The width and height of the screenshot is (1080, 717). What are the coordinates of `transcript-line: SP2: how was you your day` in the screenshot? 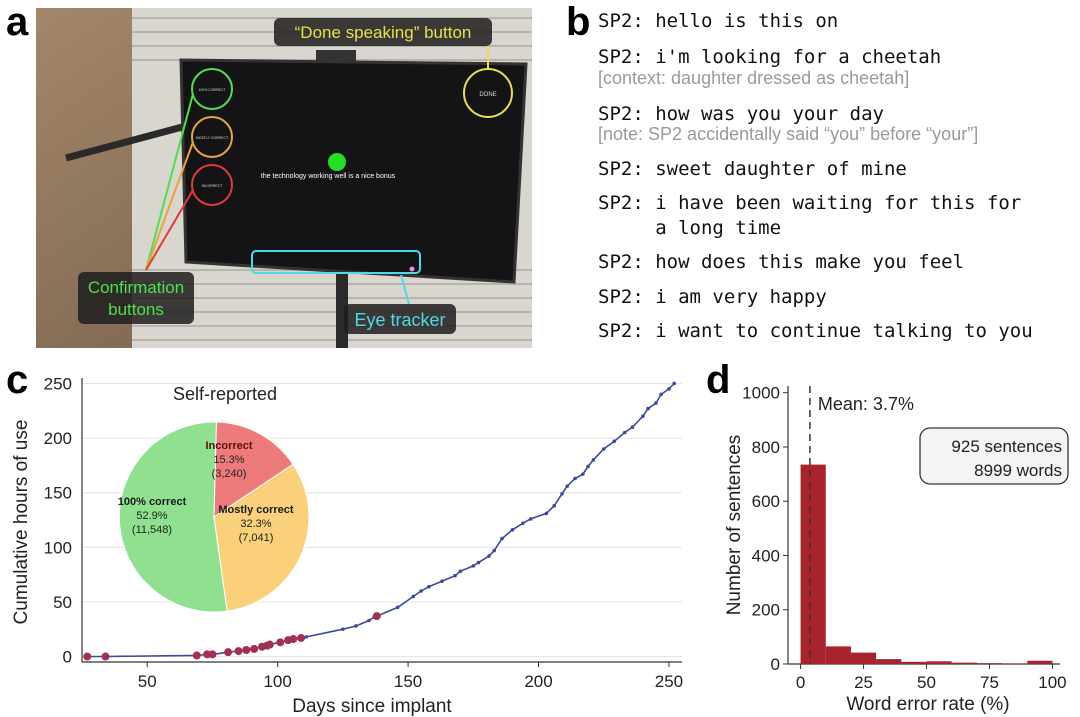 It's located at (741, 114).